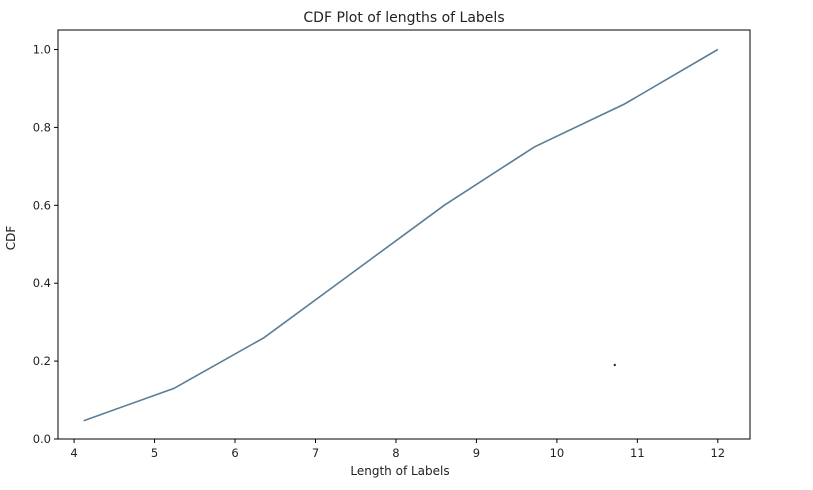 This screenshot has height=490, width=813. I want to click on x-axis: 4 5 6 7 8 9 10 11 12, so click(397, 449).